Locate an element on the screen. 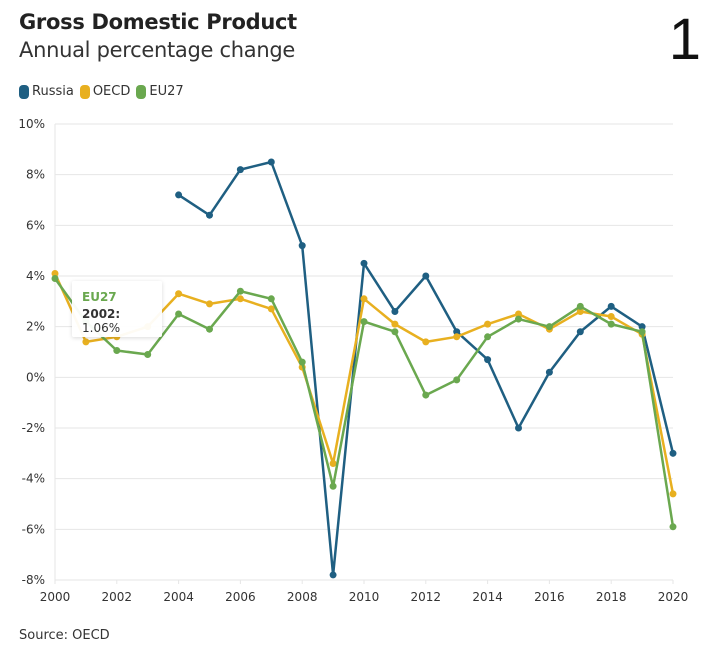 The height and width of the screenshot is (650, 715). chart-subtitle: Annual percentage change is located at coordinates (157, 50).